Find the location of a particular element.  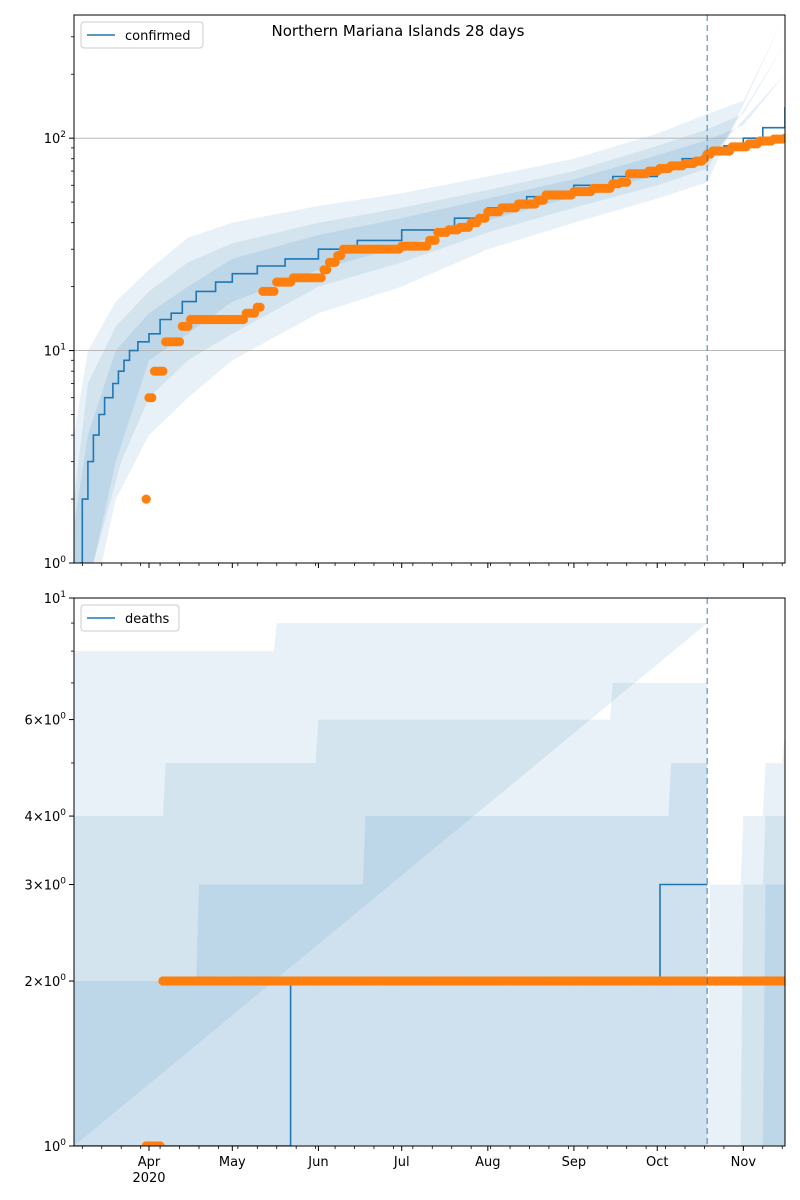

y-tick-coef: 3× is located at coordinates (34, 886).